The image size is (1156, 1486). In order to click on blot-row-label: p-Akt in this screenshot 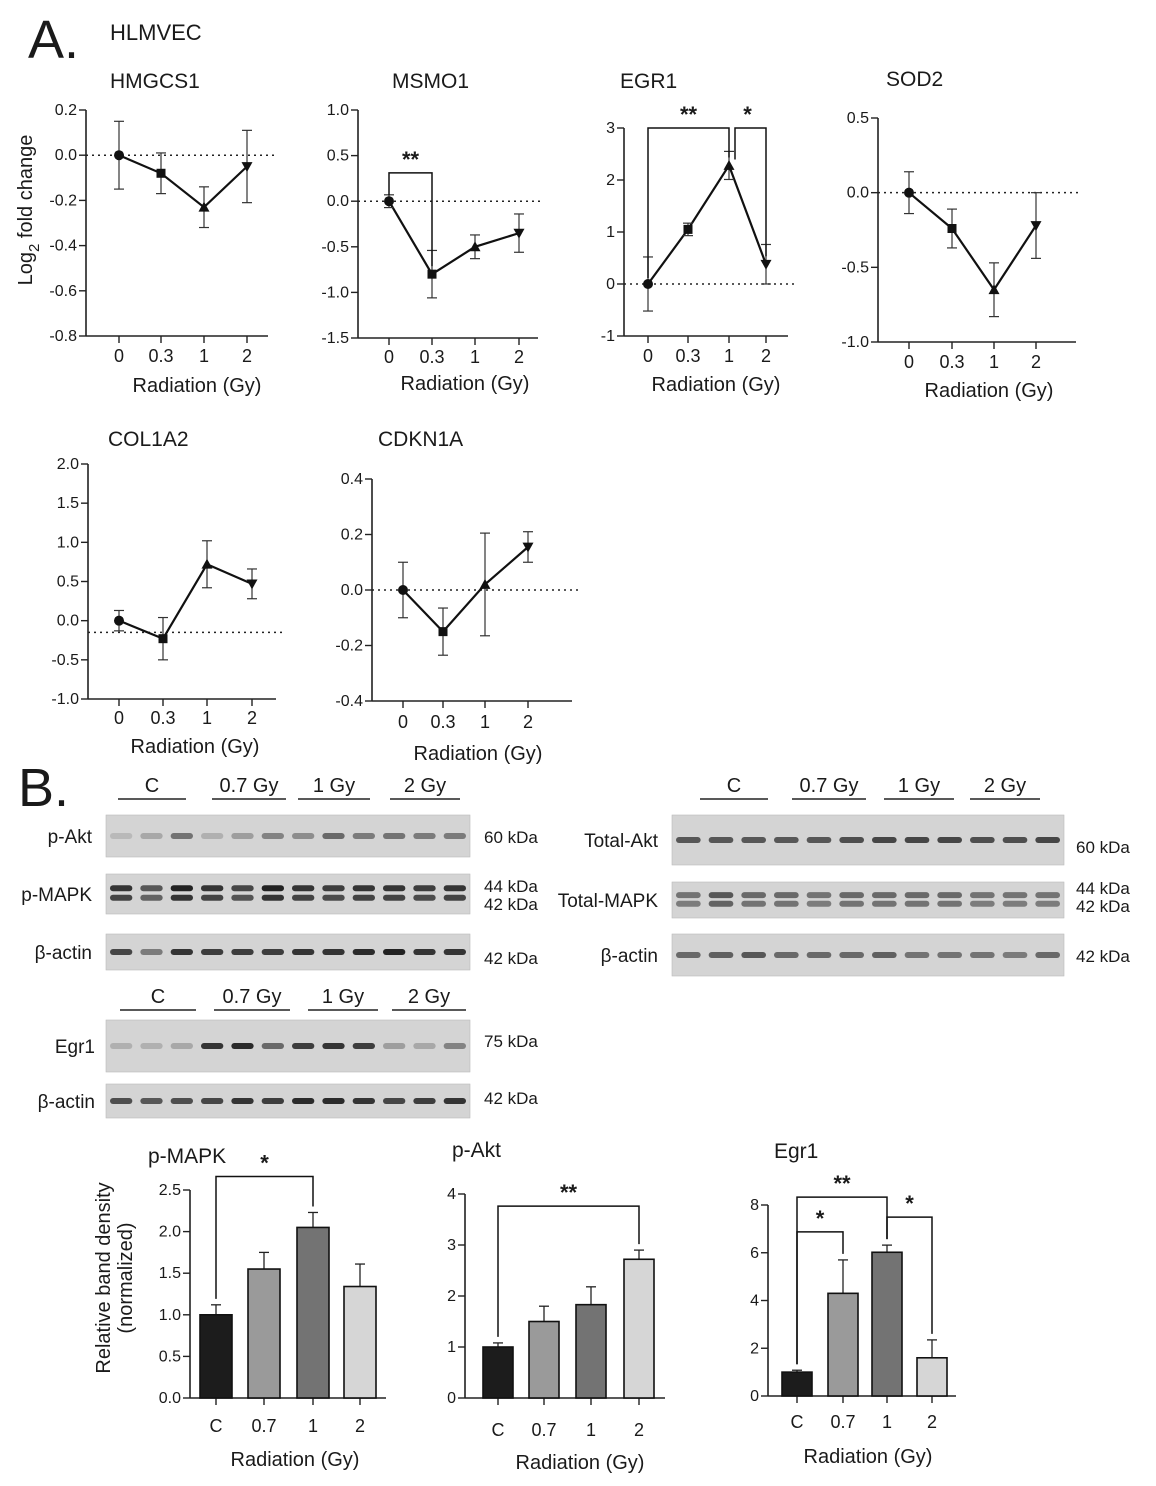, I will do `click(70, 837)`.